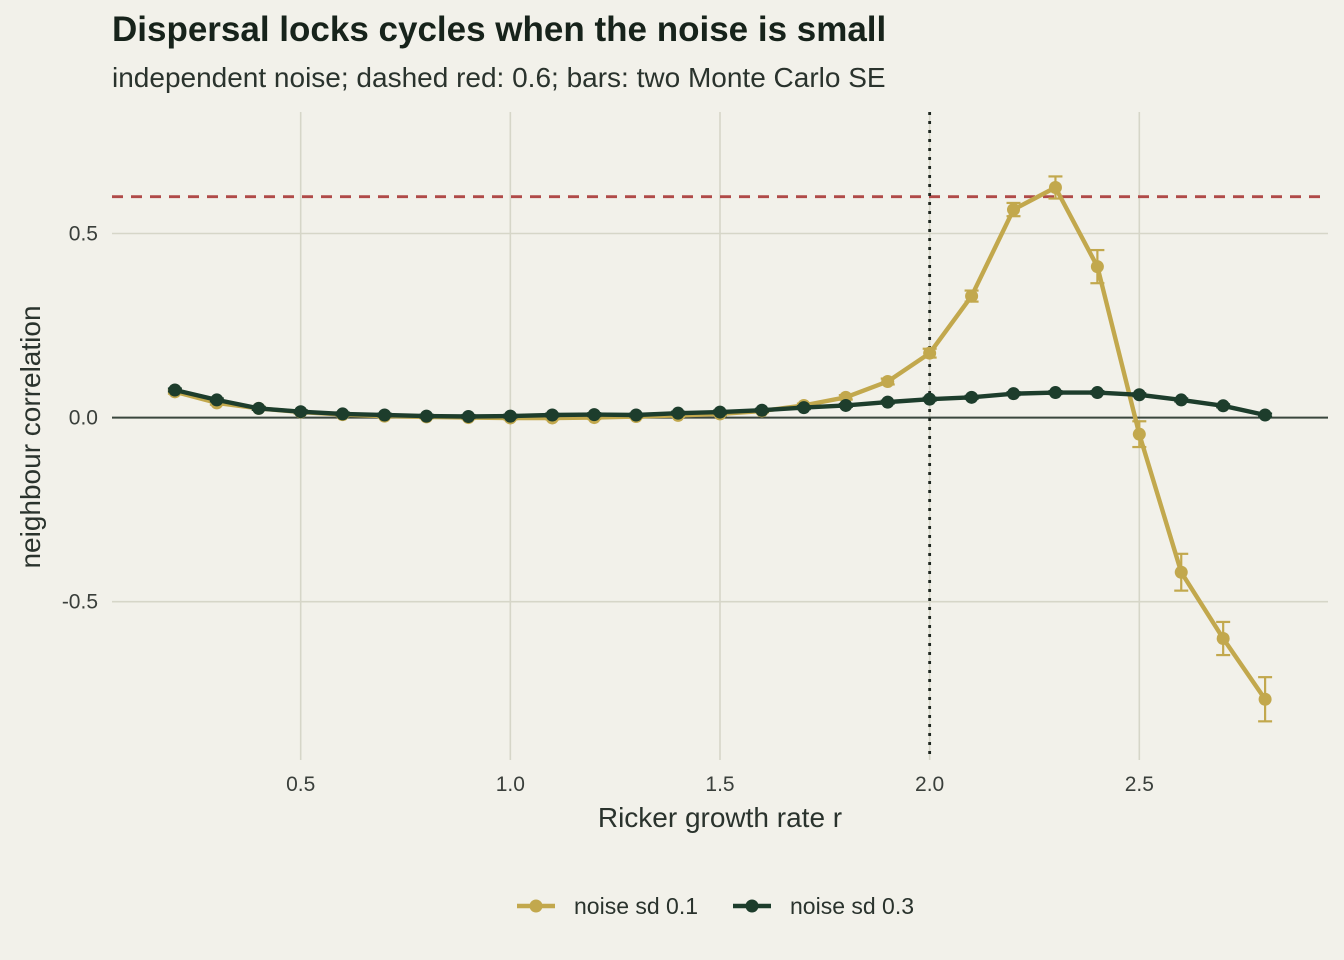 This screenshot has height=960, width=1344. I want to click on legend-label: noise sd 0.3, so click(852, 906).